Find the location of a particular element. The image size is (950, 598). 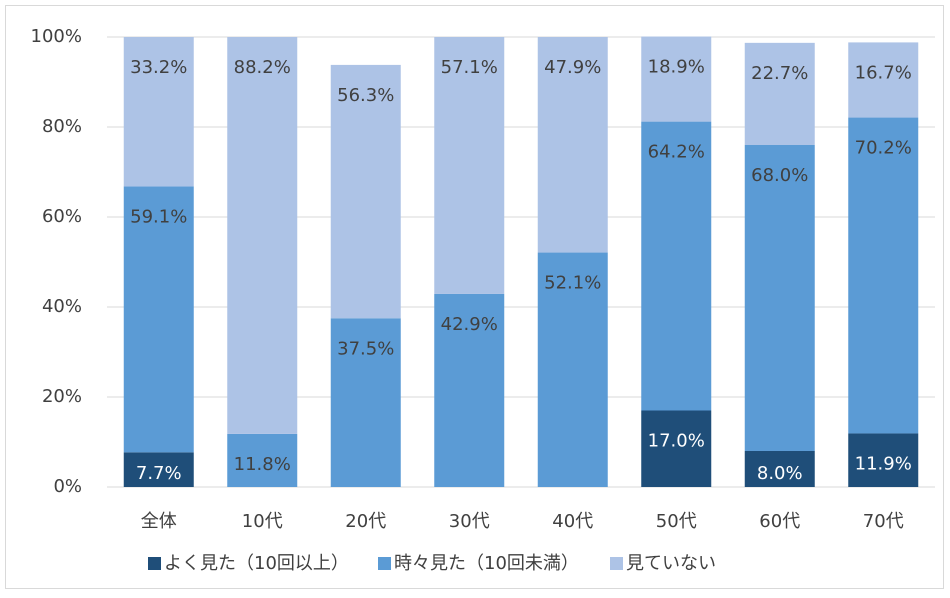

legend-label: 時々見た（10回未満） is located at coordinates (486, 563).